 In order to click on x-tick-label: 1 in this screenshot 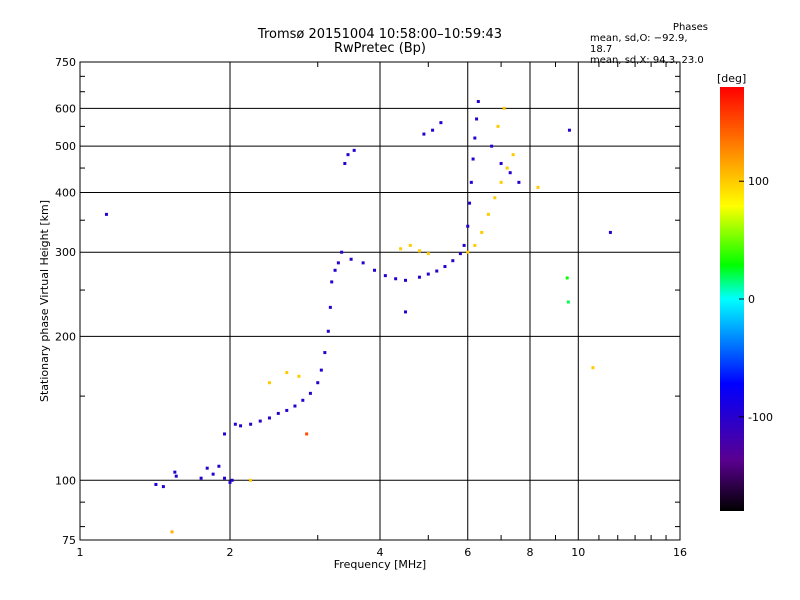, I will do `click(80, 552)`.